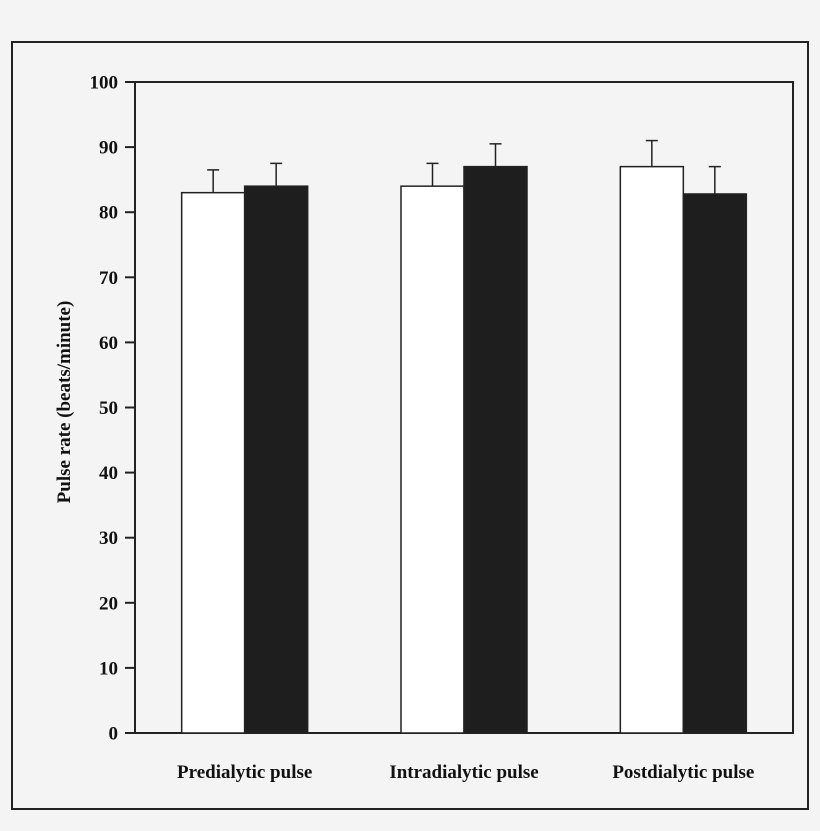  What do you see at coordinates (244, 772) in the screenshot?
I see `x-category-label: Predialytic pulse` at bounding box center [244, 772].